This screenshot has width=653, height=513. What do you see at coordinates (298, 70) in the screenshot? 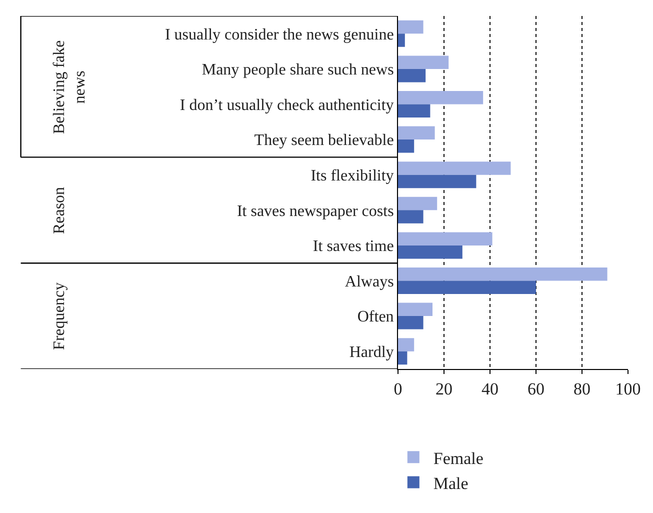
I see `y-tick-label: Many people share such news` at bounding box center [298, 70].